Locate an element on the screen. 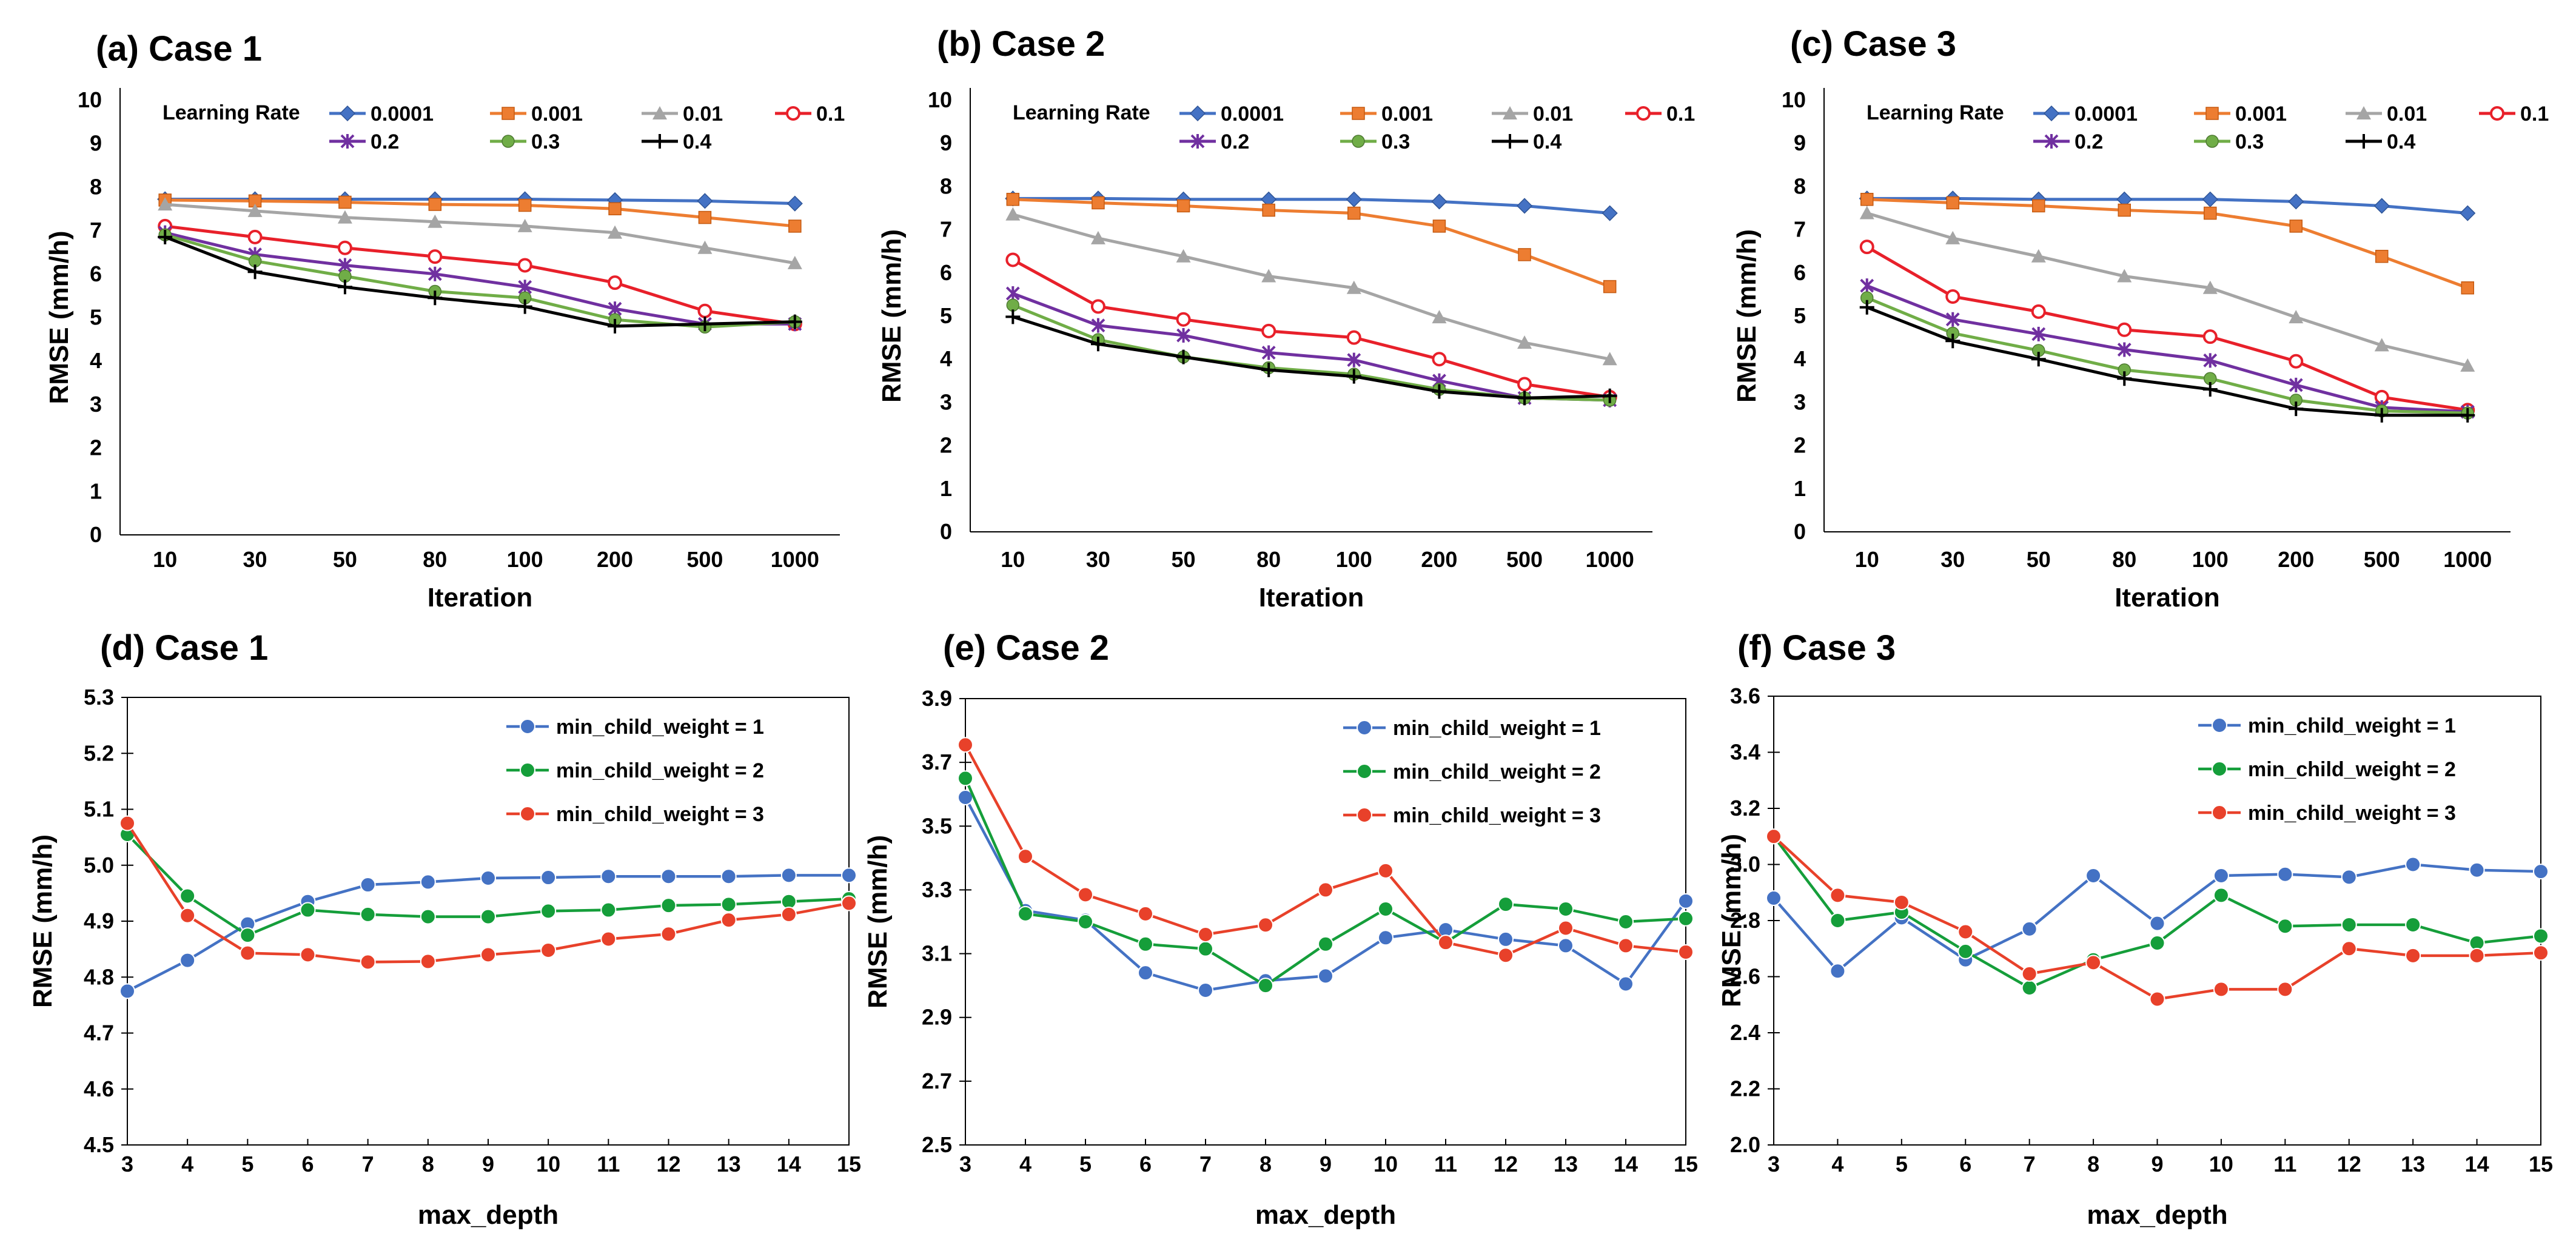 The image size is (2576, 1245). legend: Learning Rate 0.0001 0.001 0.01 0.1 0.2 0.3 0.4 is located at coordinates (2208, 127).